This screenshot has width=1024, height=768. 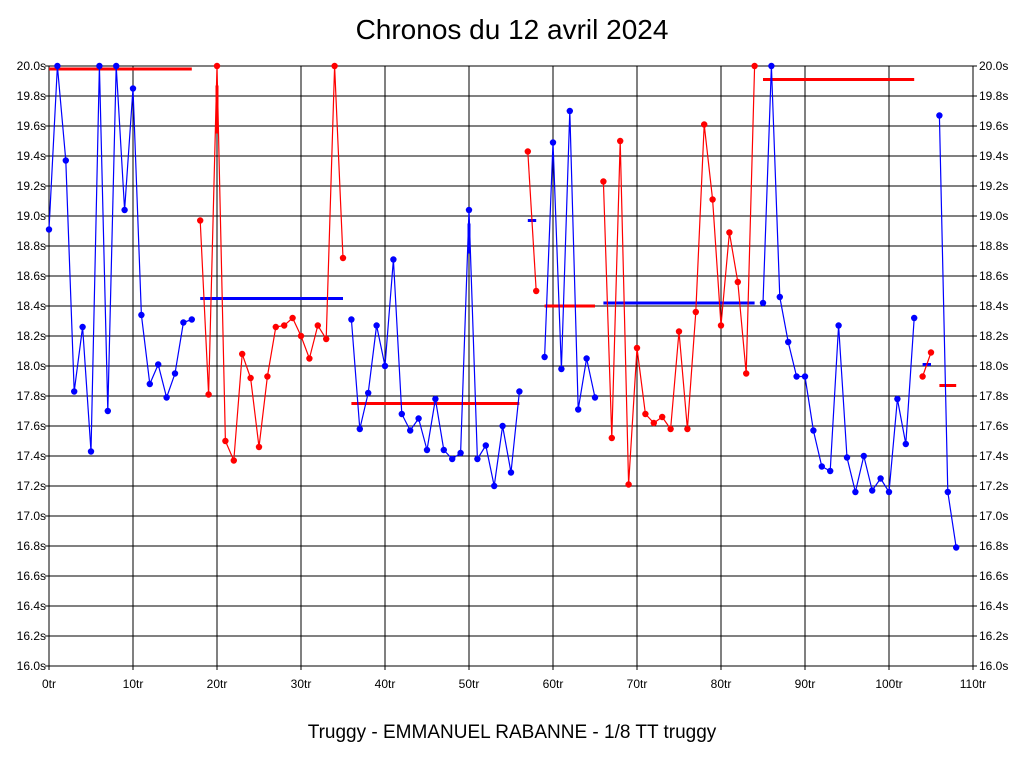 What do you see at coordinates (301, 684) in the screenshot?
I see `x-tick-label: 30tr` at bounding box center [301, 684].